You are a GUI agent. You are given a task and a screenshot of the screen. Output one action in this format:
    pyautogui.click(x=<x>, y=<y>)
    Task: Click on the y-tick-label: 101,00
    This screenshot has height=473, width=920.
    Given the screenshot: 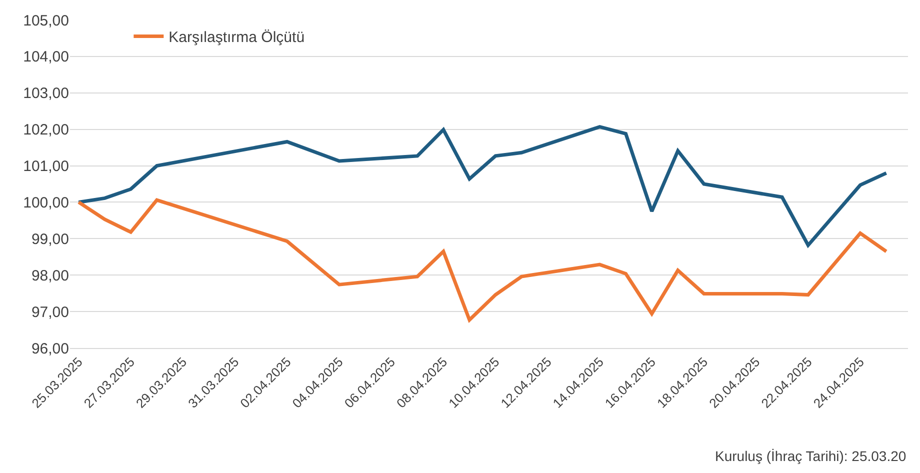 What is the action you would take?
    pyautogui.click(x=46, y=167)
    